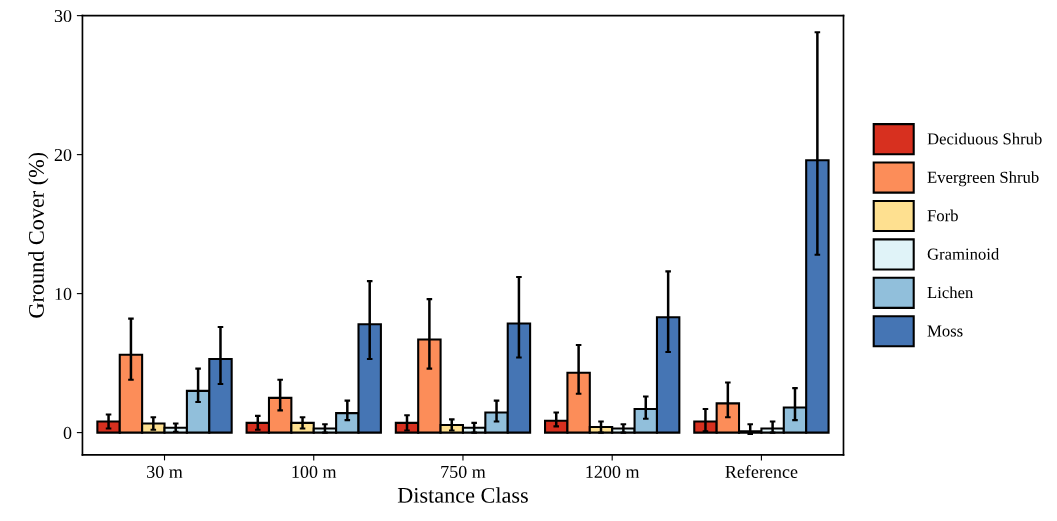 The height and width of the screenshot is (521, 1057). Describe the element at coordinates (63, 16) in the screenshot. I see `y-tick-label: 30` at that location.